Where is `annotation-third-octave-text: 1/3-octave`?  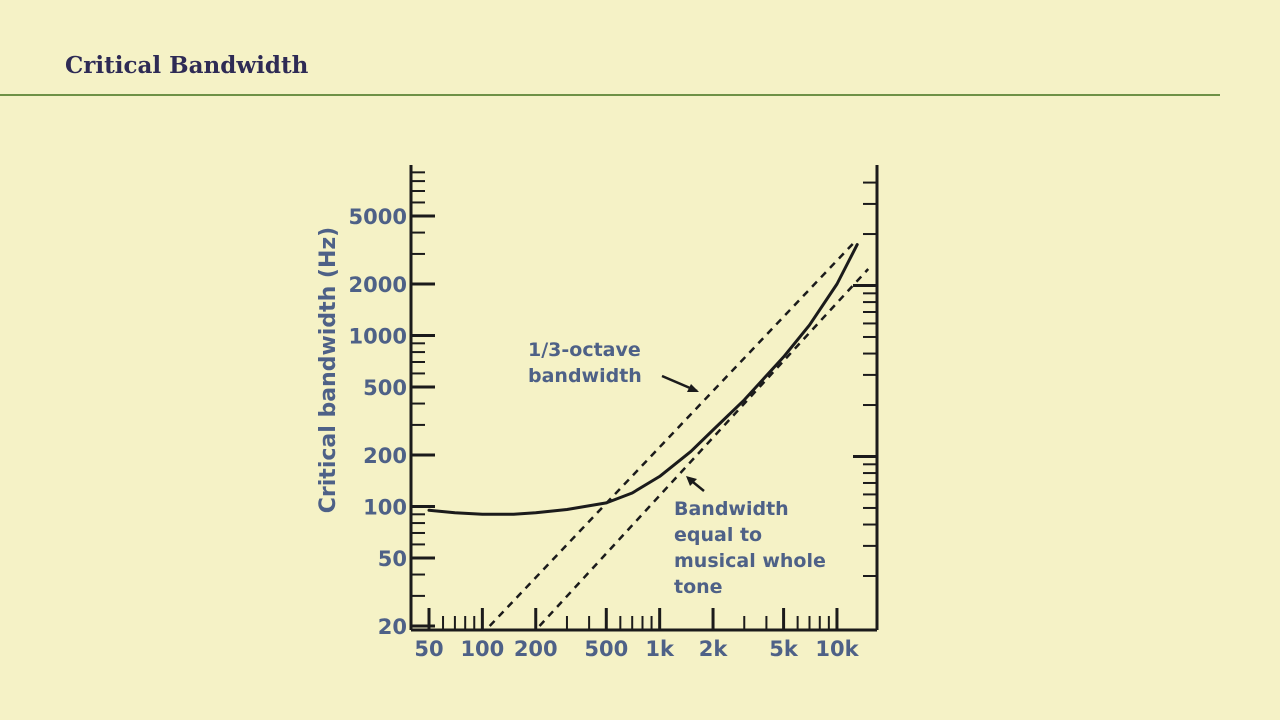 annotation-third-octave-text: 1/3-octave is located at coordinates (584, 350).